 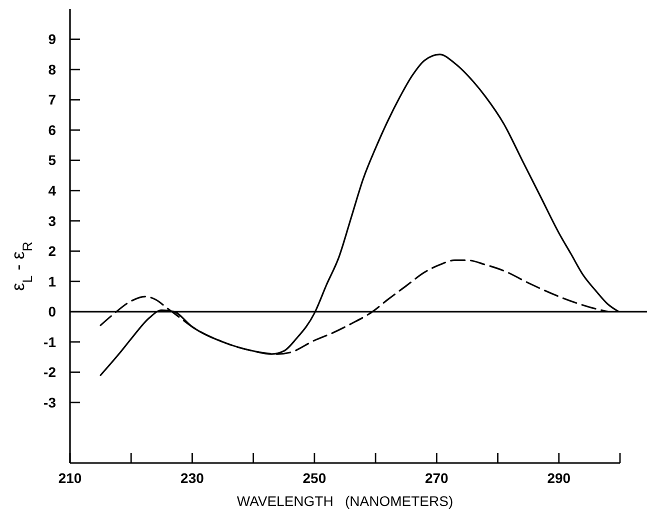 I want to click on y-tick-label: 3, so click(x=52, y=220).